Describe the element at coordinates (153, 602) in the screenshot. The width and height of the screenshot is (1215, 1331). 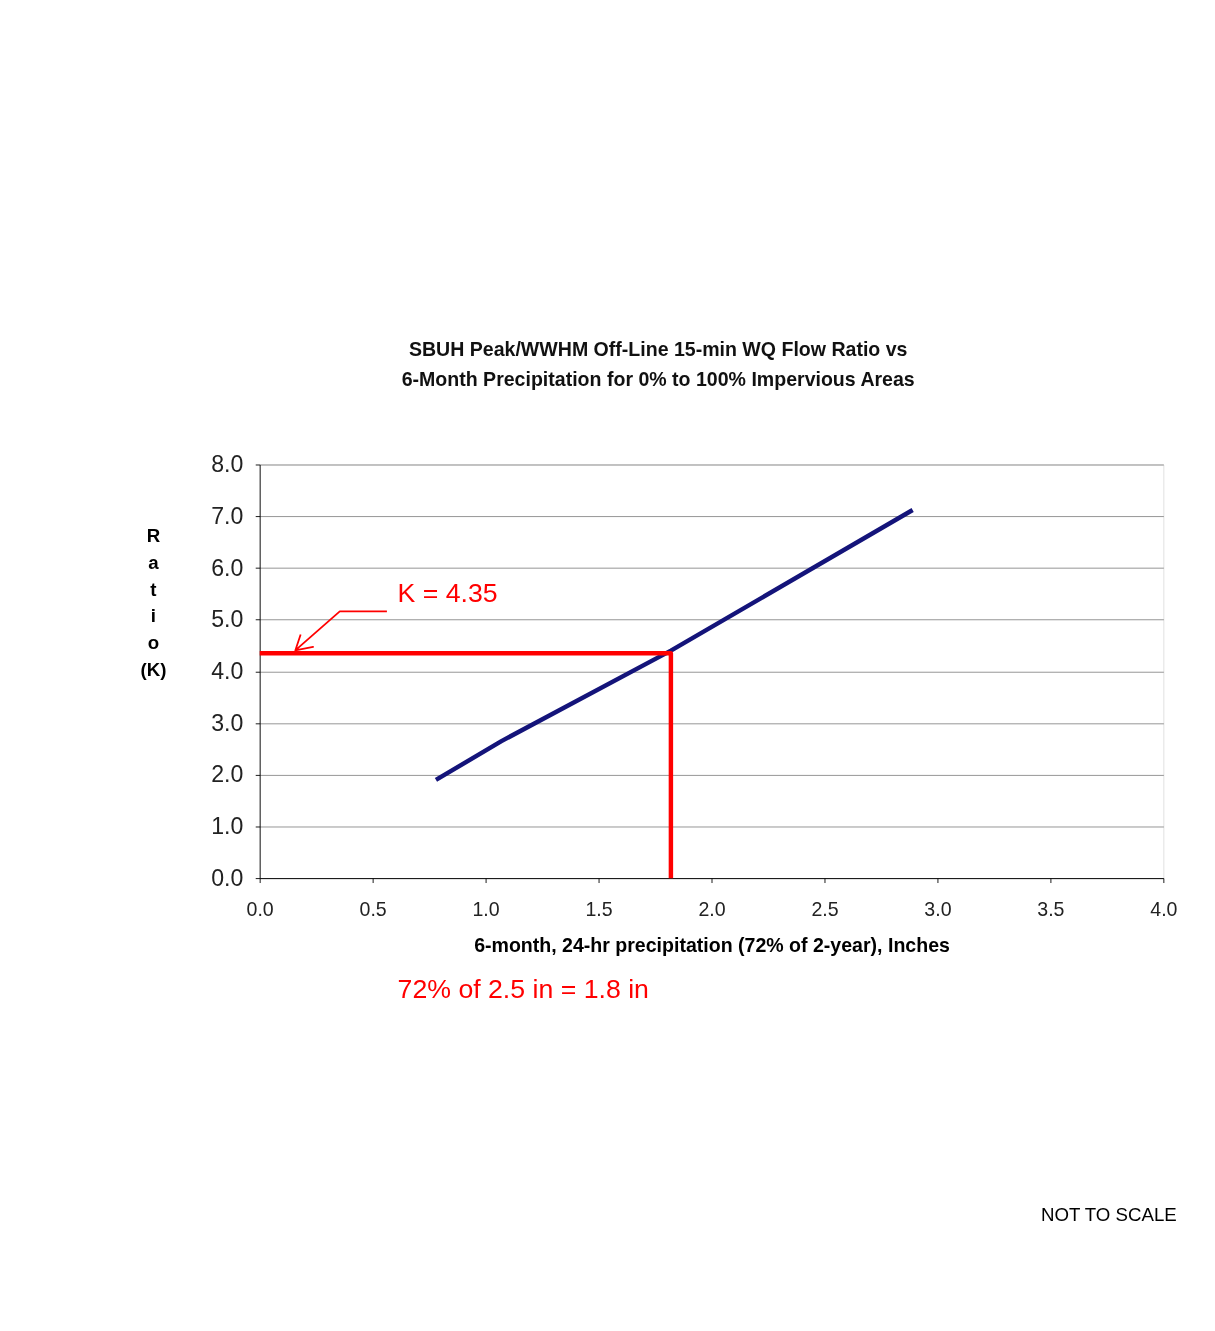
I see `y-axis-title: Ratio (K)` at that location.